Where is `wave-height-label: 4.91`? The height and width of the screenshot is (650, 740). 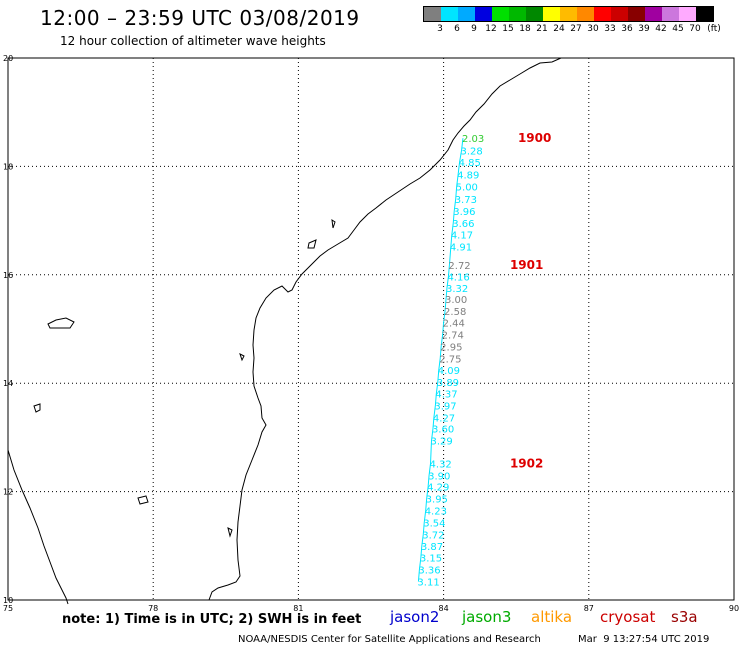
wave-height-label: 4.91 is located at coordinates (461, 248).